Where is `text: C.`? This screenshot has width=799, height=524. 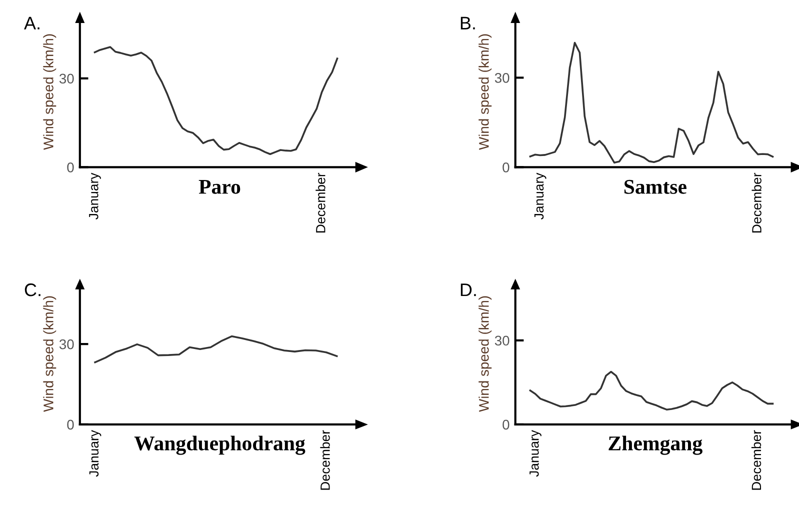 text: C. is located at coordinates (32, 289).